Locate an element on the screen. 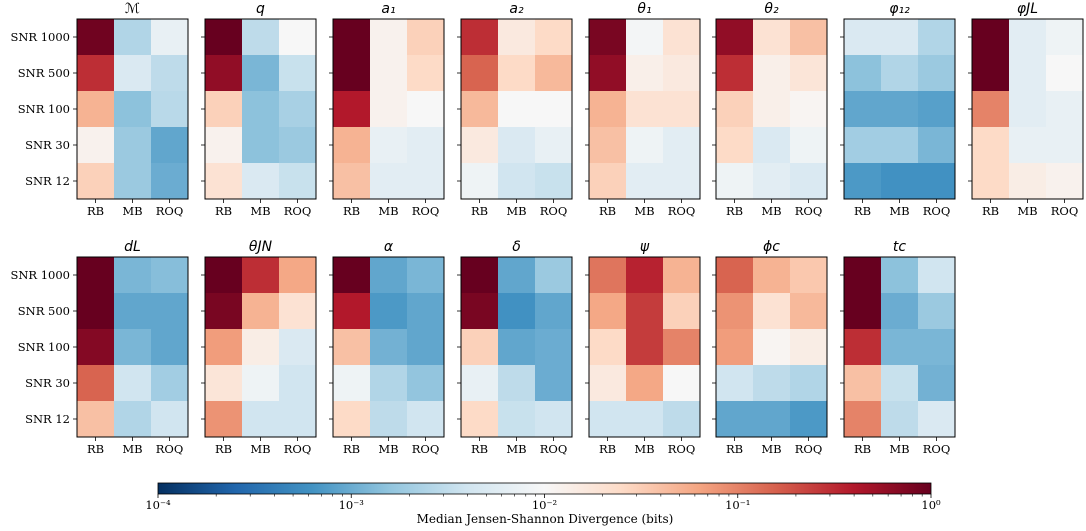  heatmap-panel: φ₁₂ RB MB ROQ is located at coordinates (898, 109).